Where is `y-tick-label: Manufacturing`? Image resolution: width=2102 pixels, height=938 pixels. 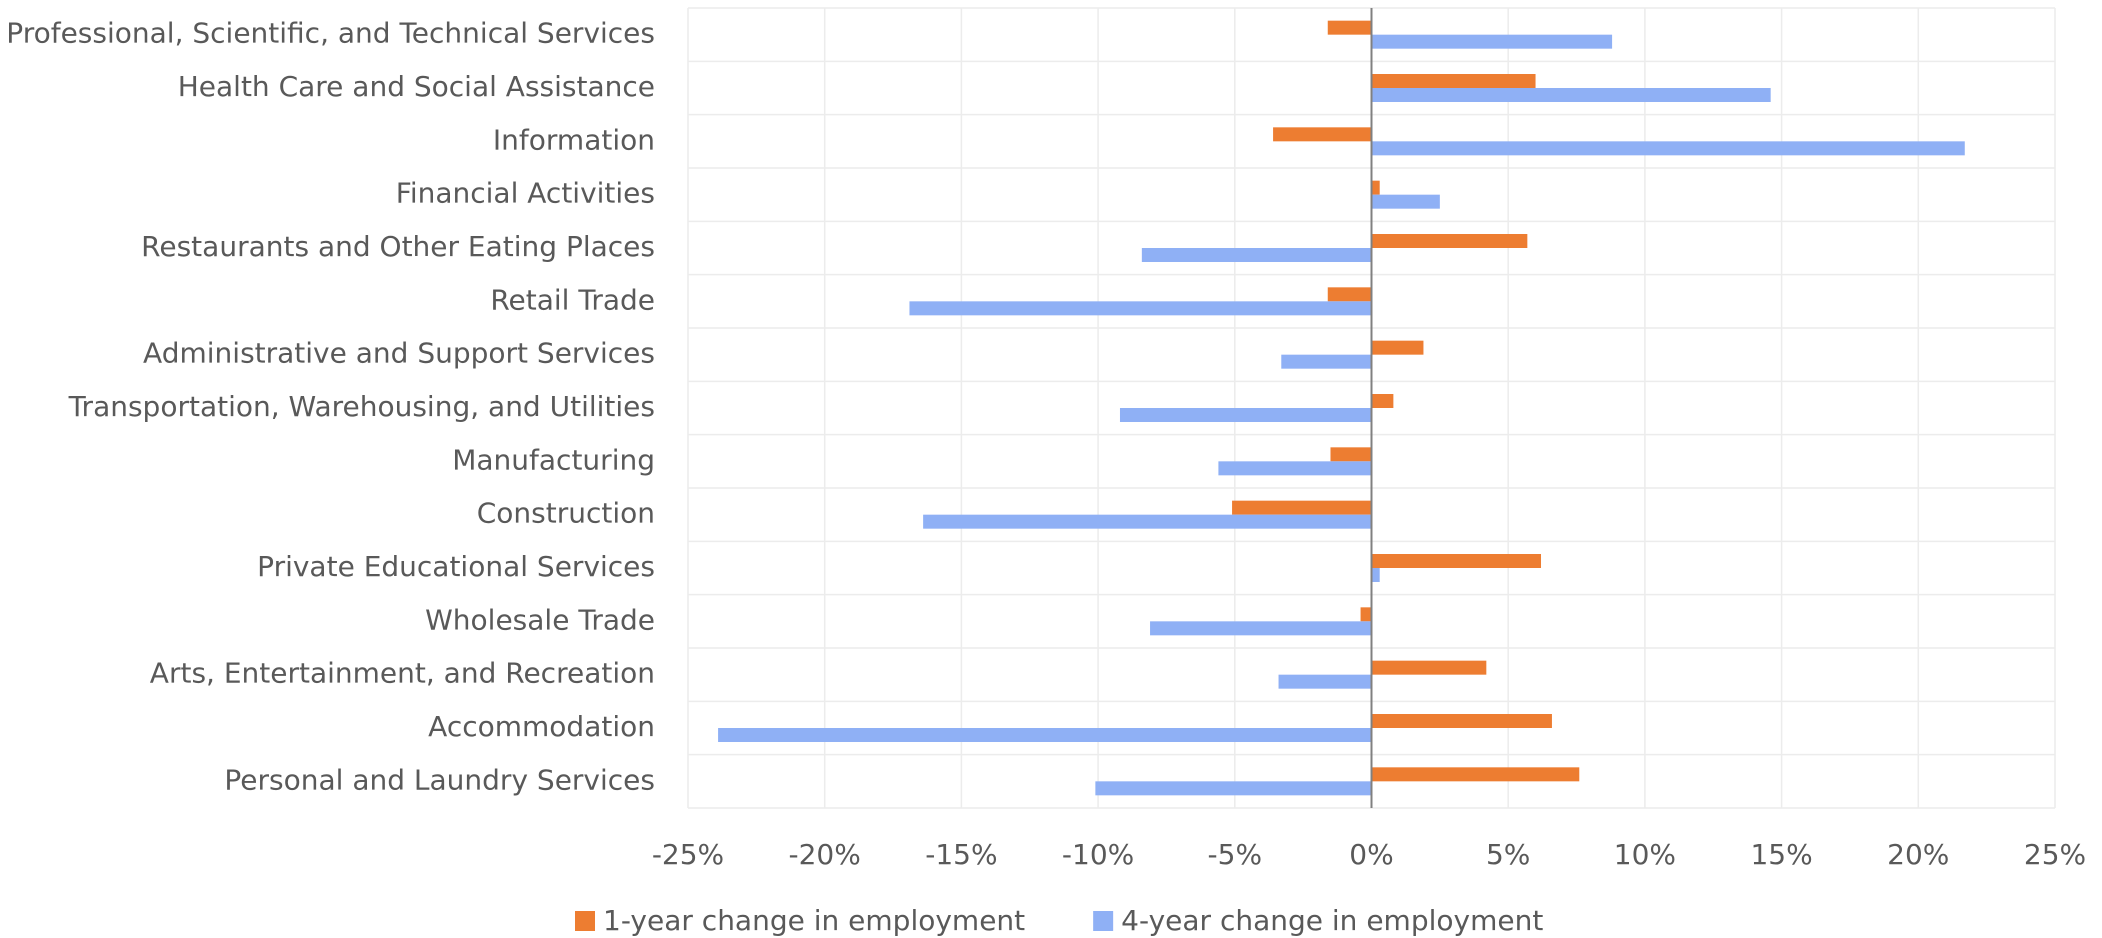 y-tick-label: Manufacturing is located at coordinates (553, 459).